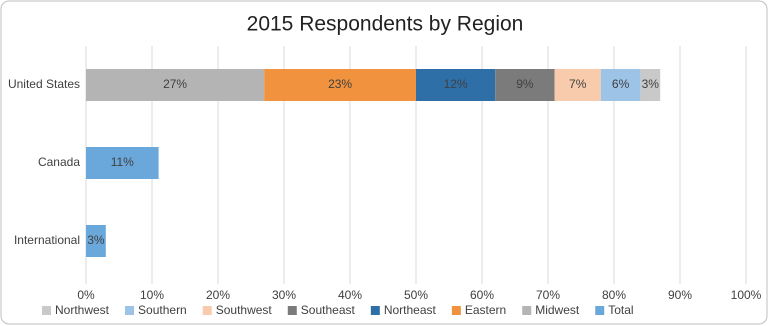 Image resolution: width=769 pixels, height=326 pixels. What do you see at coordinates (218, 295) in the screenshot?
I see `x-tick-label: 20%` at bounding box center [218, 295].